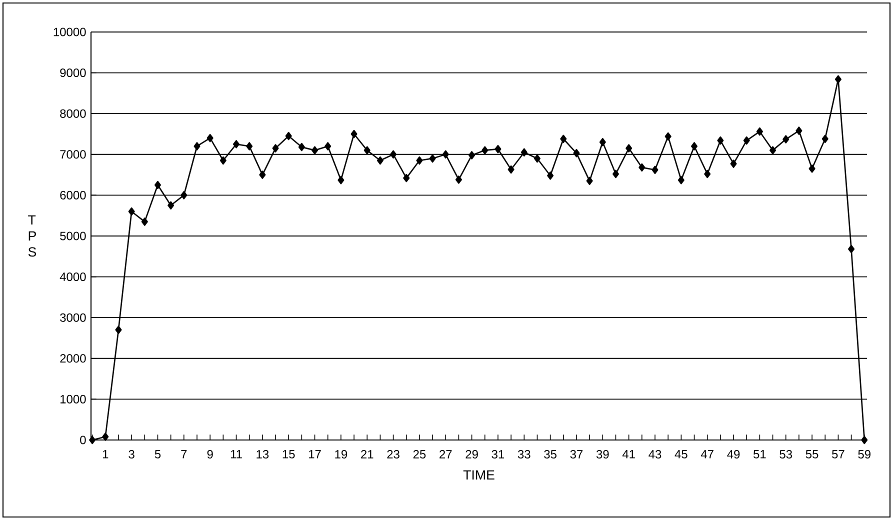  I want to click on x-tick-label: 13, so click(262, 454).